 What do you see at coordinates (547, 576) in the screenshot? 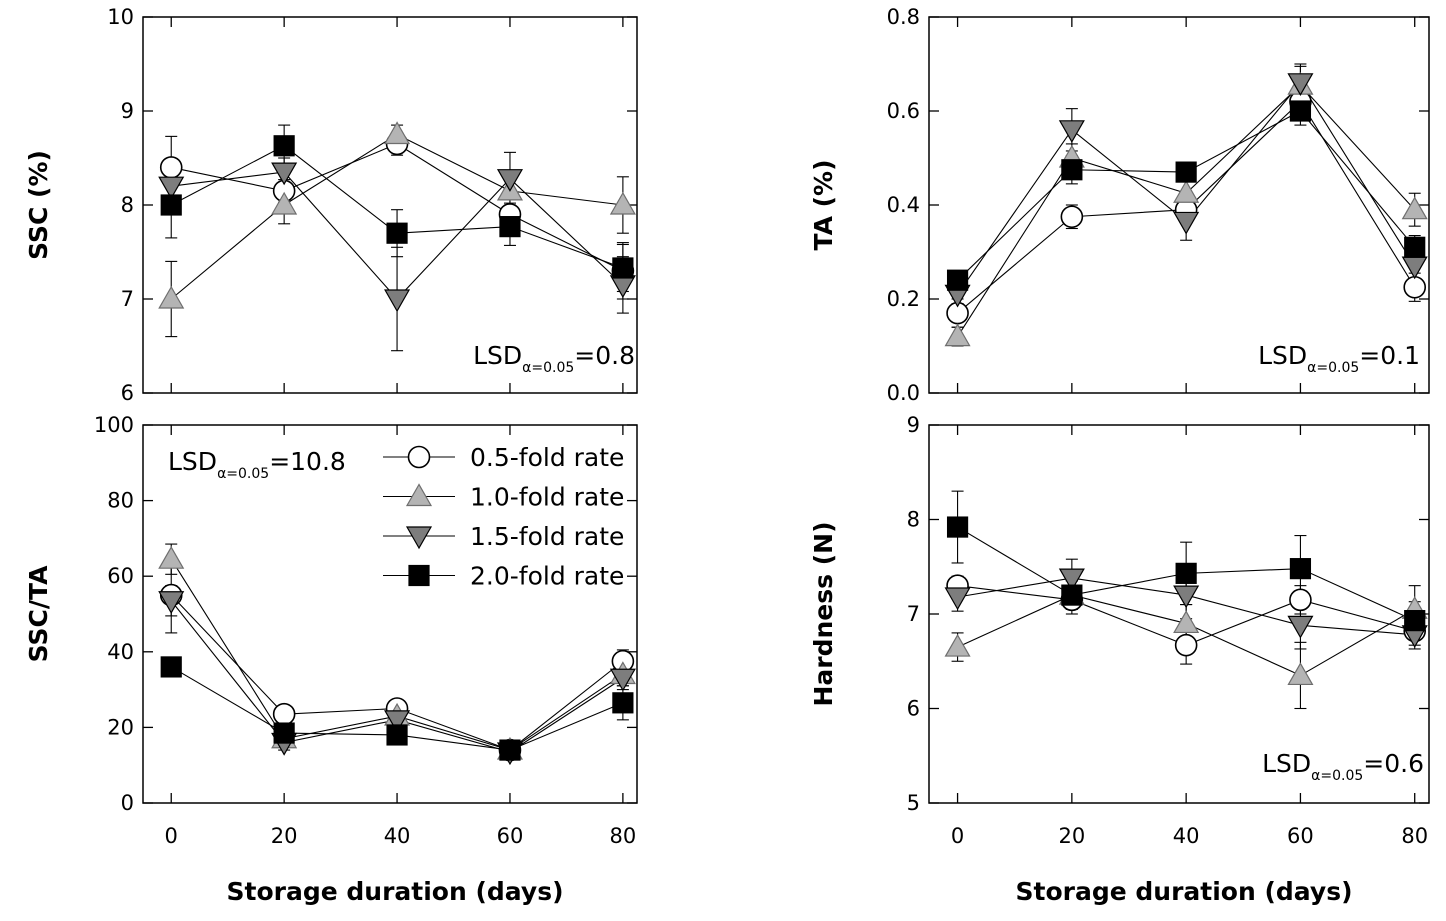
I see `legend-label: 2.0-fold rate` at bounding box center [547, 576].